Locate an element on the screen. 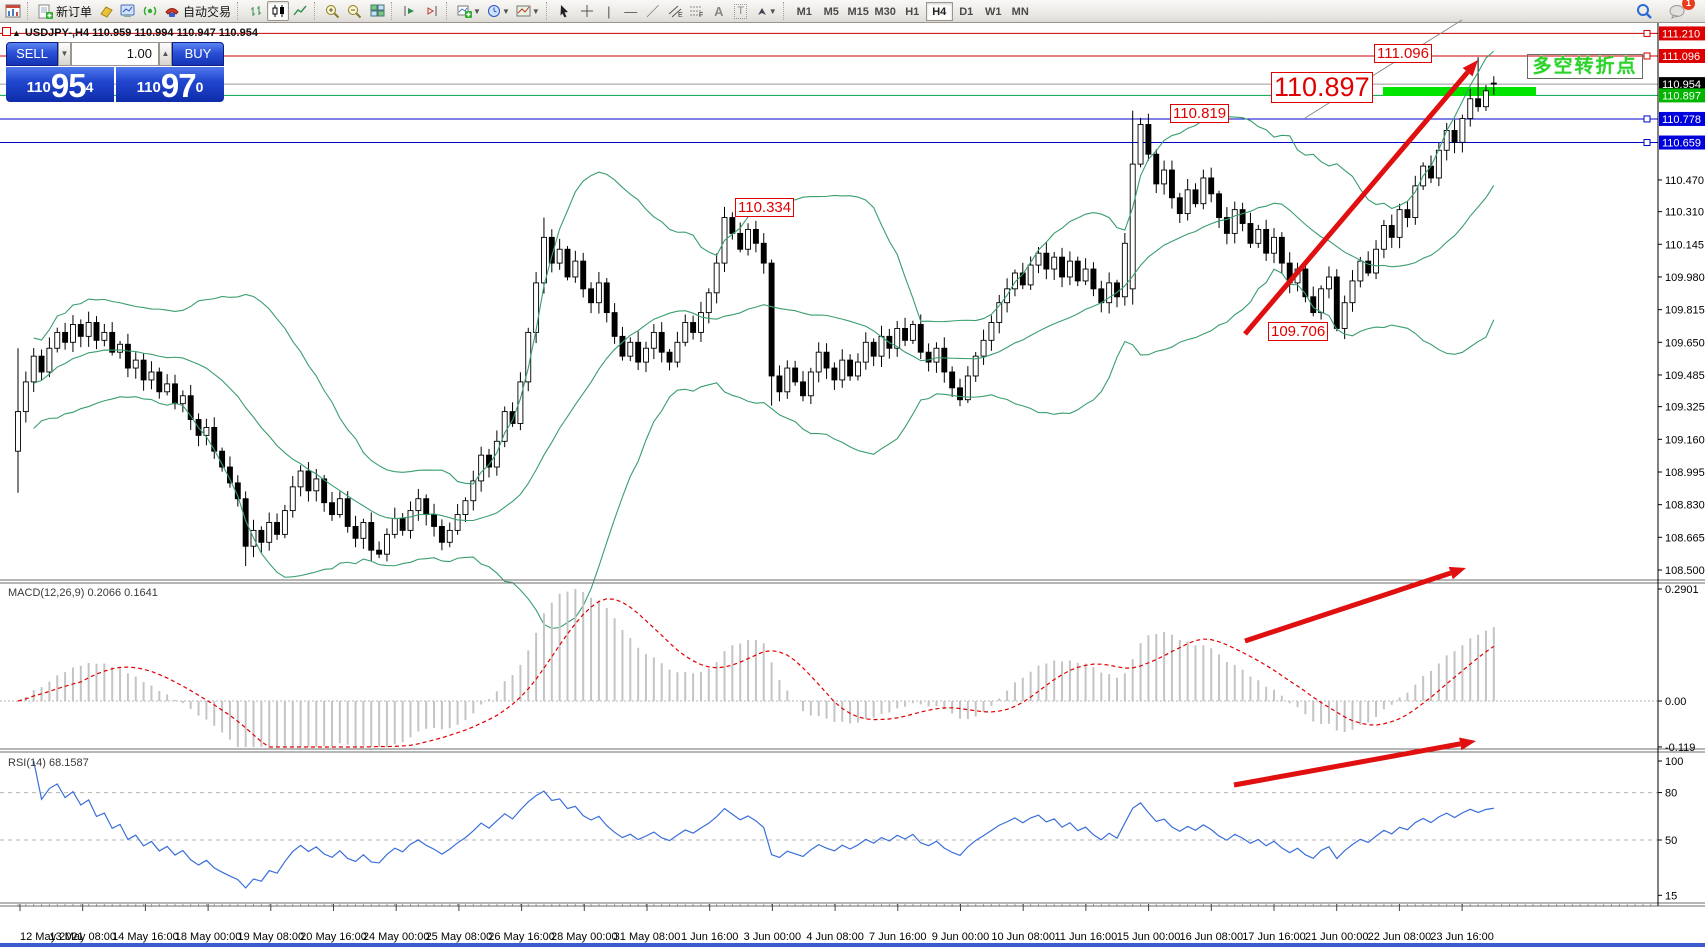  templates-dropdown: ▼ is located at coordinates (528, 11).